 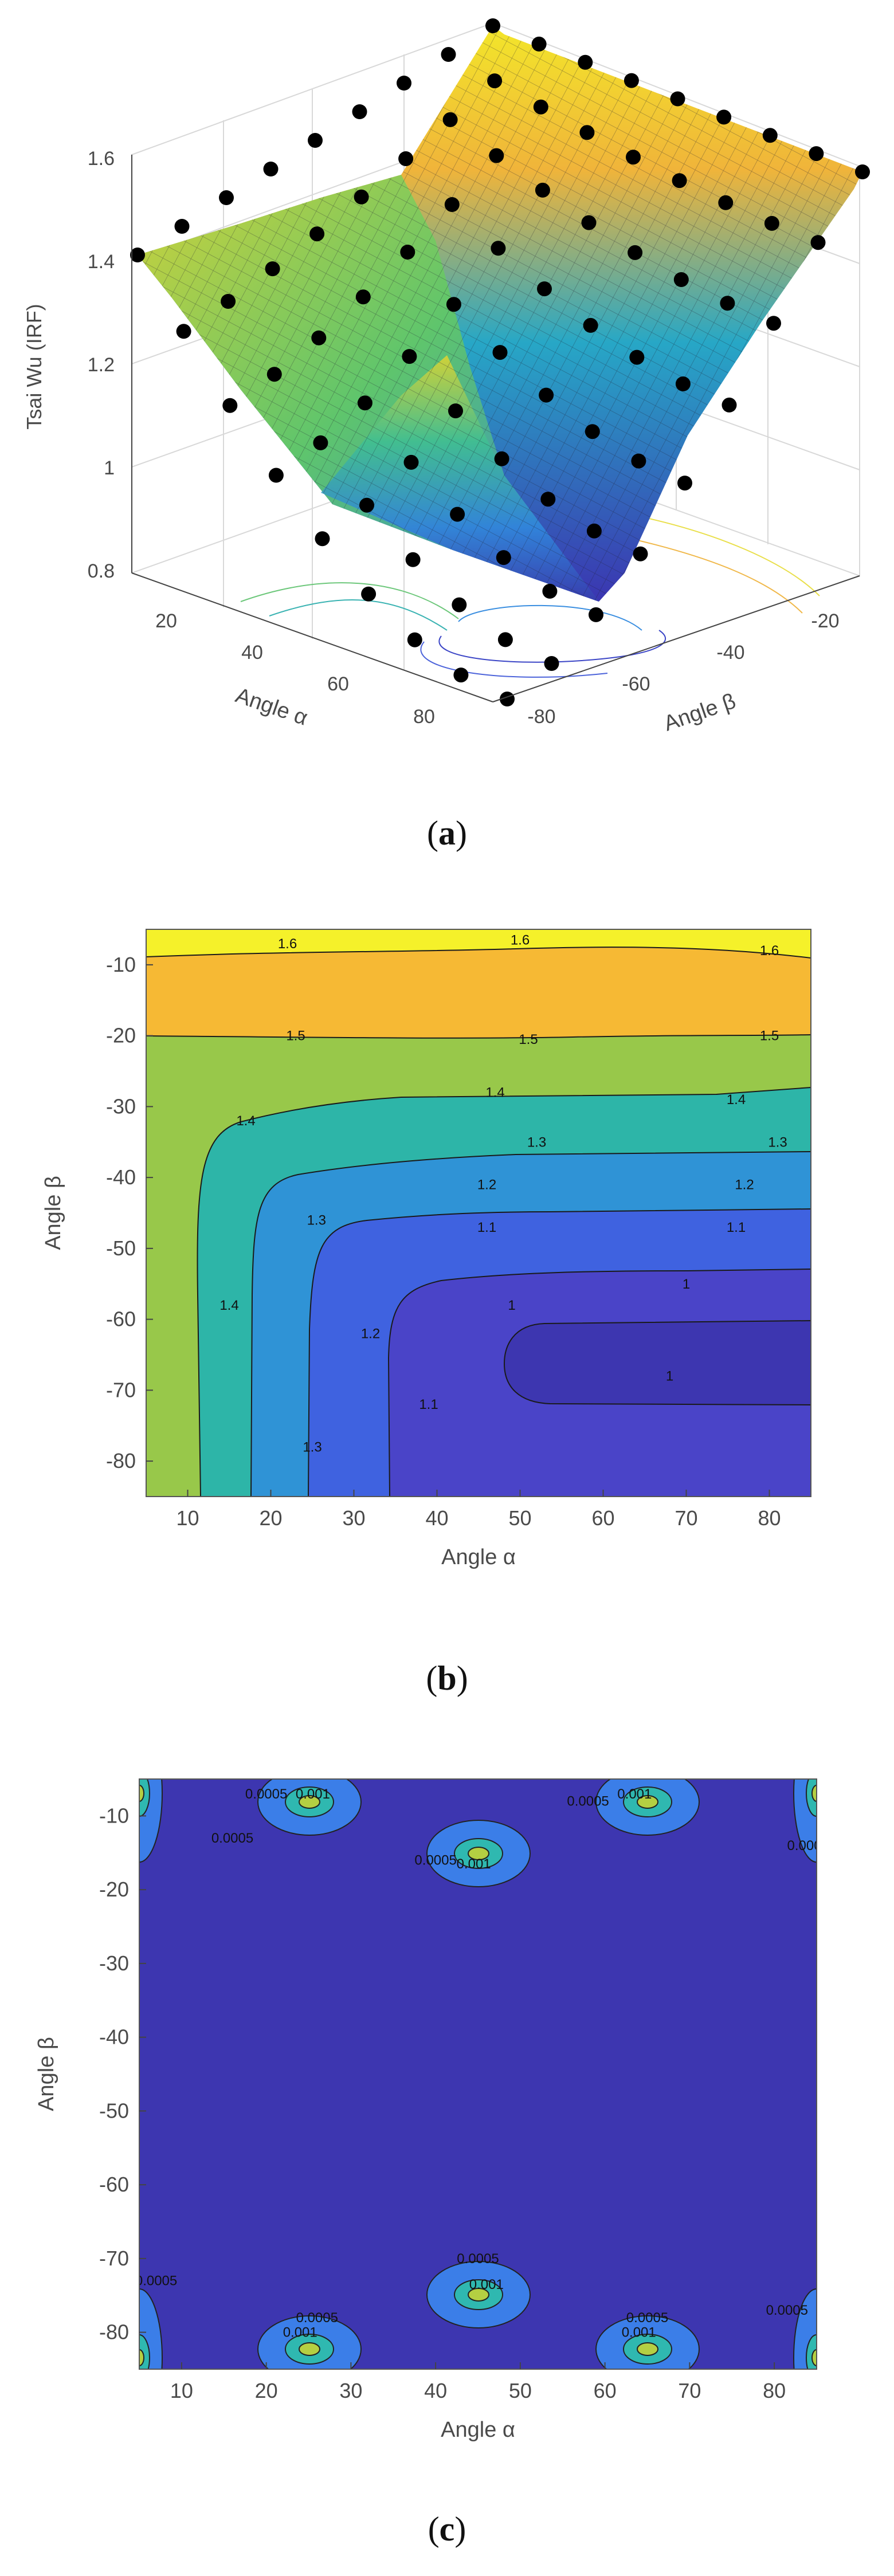 What do you see at coordinates (101, 365) in the screenshot?
I see `z-tick-label: 1.2` at bounding box center [101, 365].